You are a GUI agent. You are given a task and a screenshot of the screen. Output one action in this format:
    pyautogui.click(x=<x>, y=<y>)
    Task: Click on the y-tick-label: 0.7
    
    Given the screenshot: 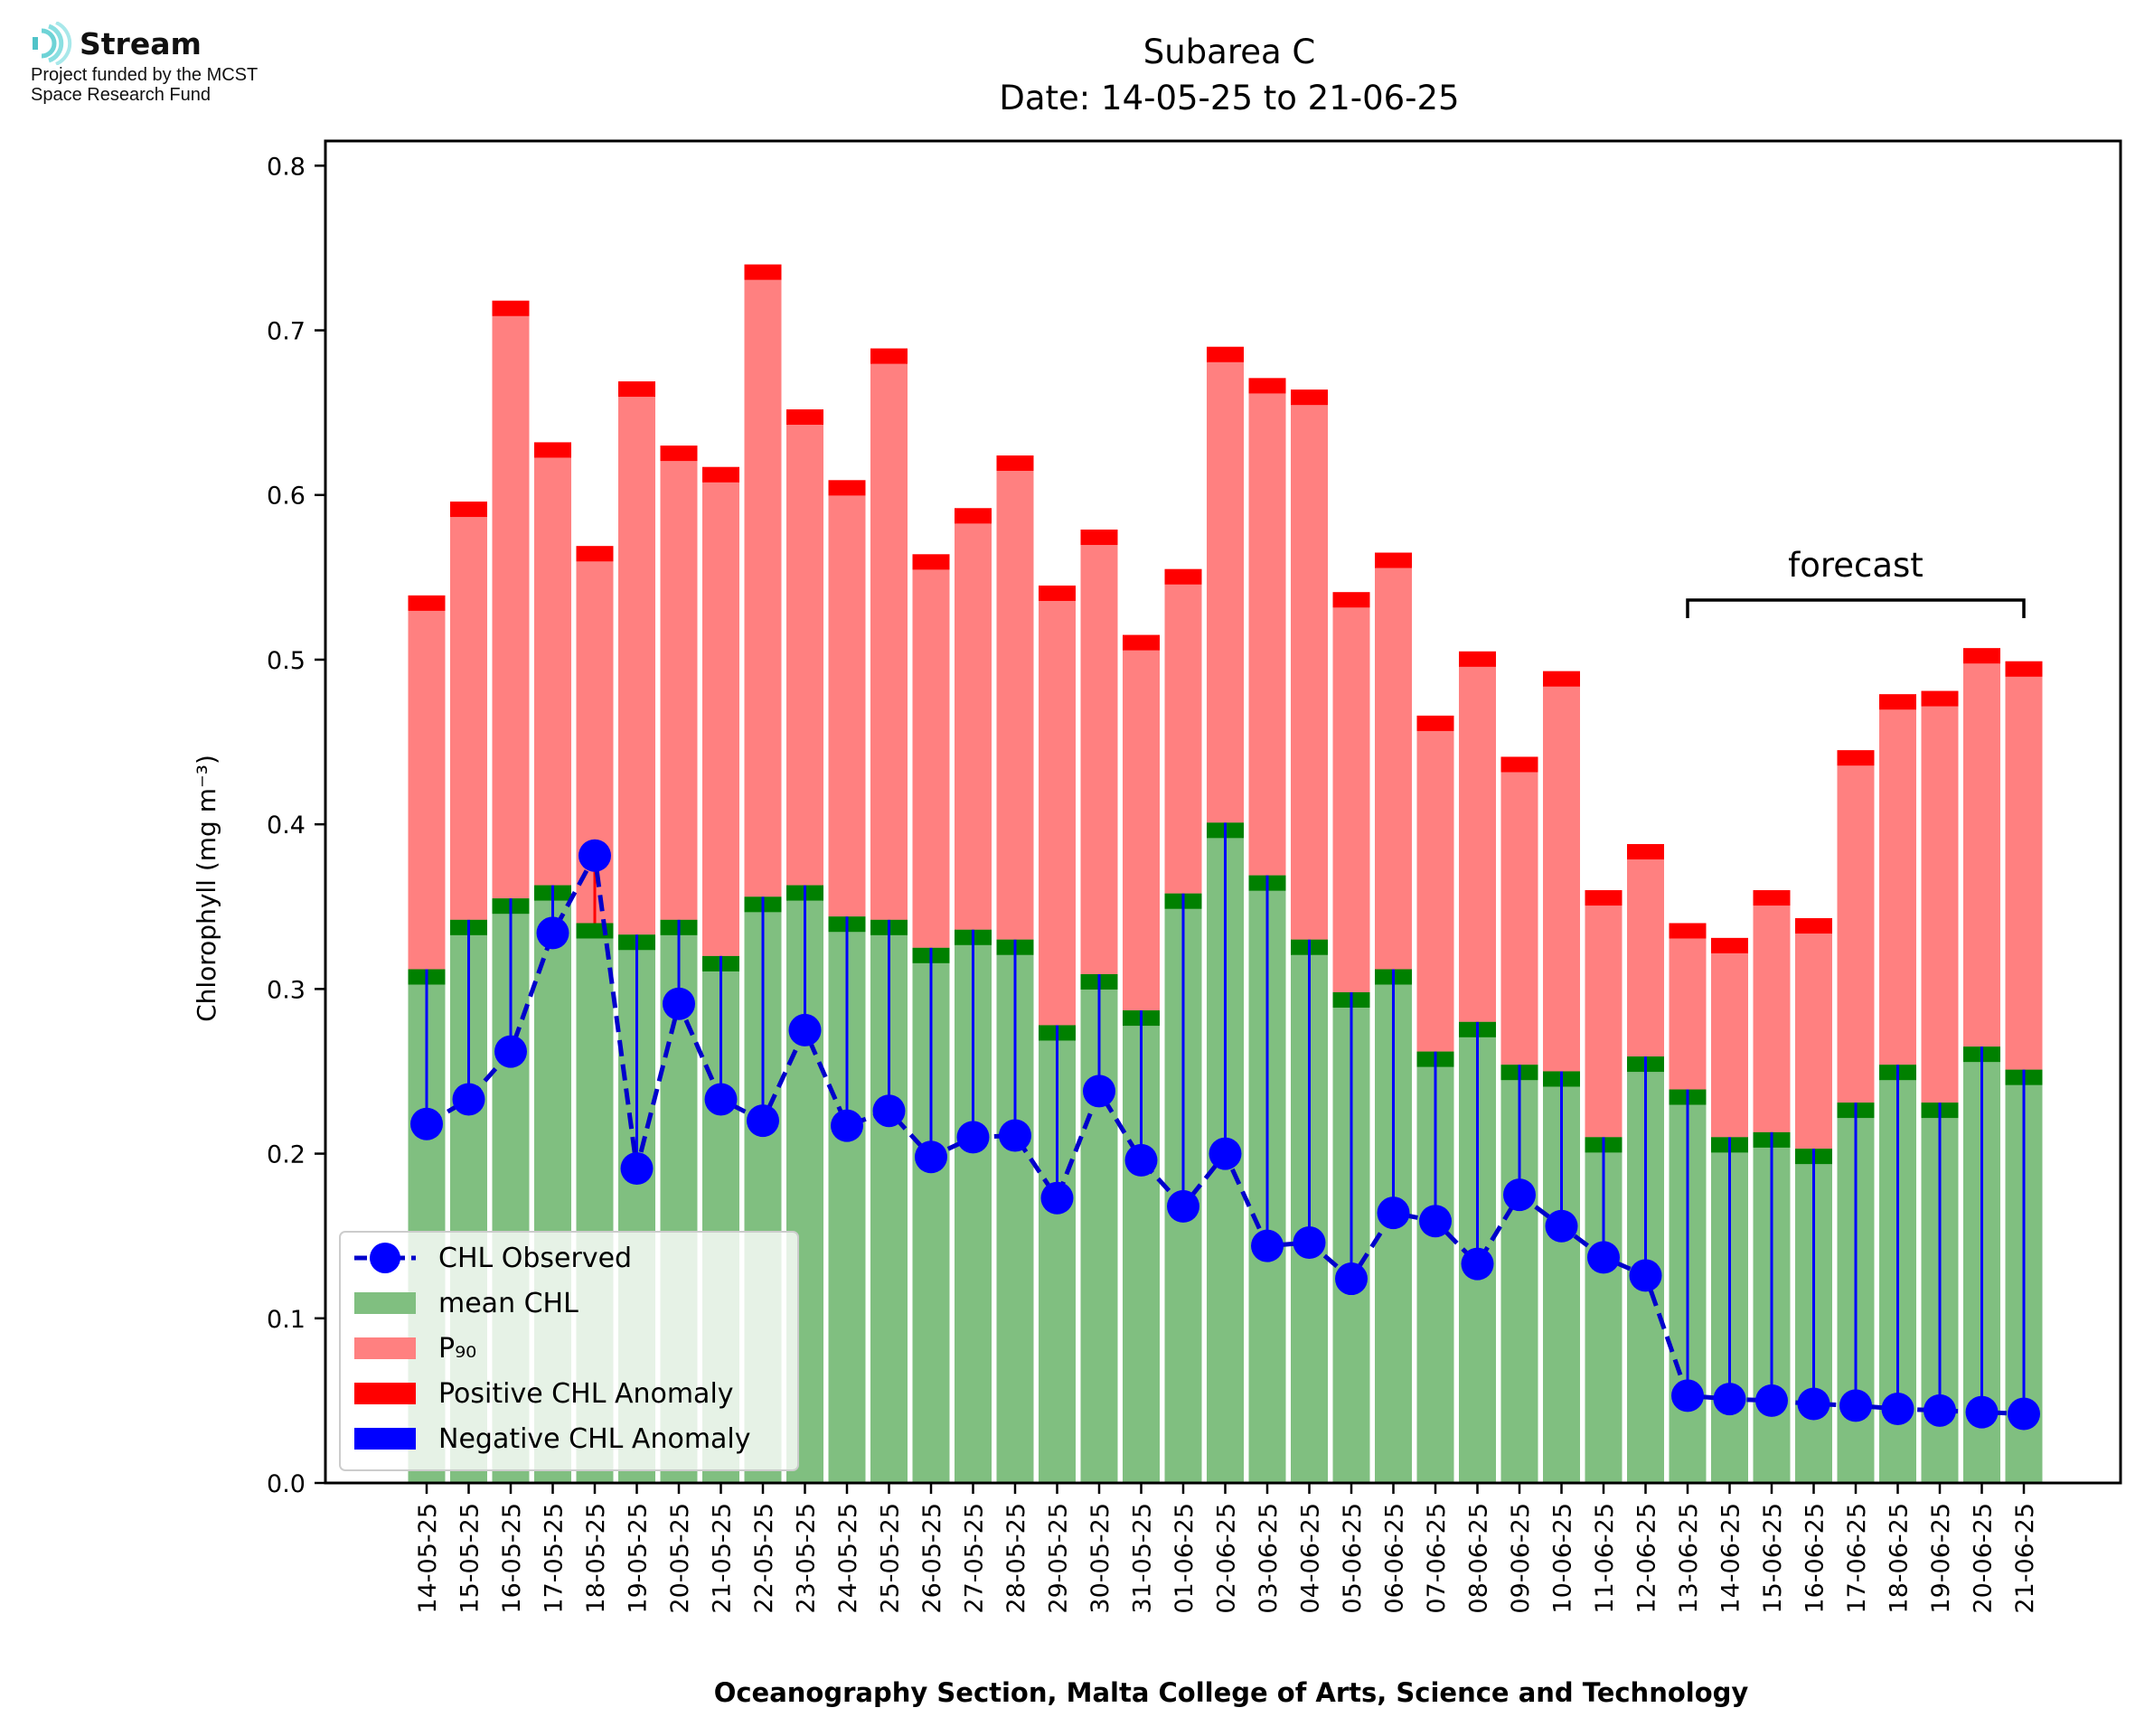 What is the action you would take?
    pyautogui.click(x=286, y=332)
    